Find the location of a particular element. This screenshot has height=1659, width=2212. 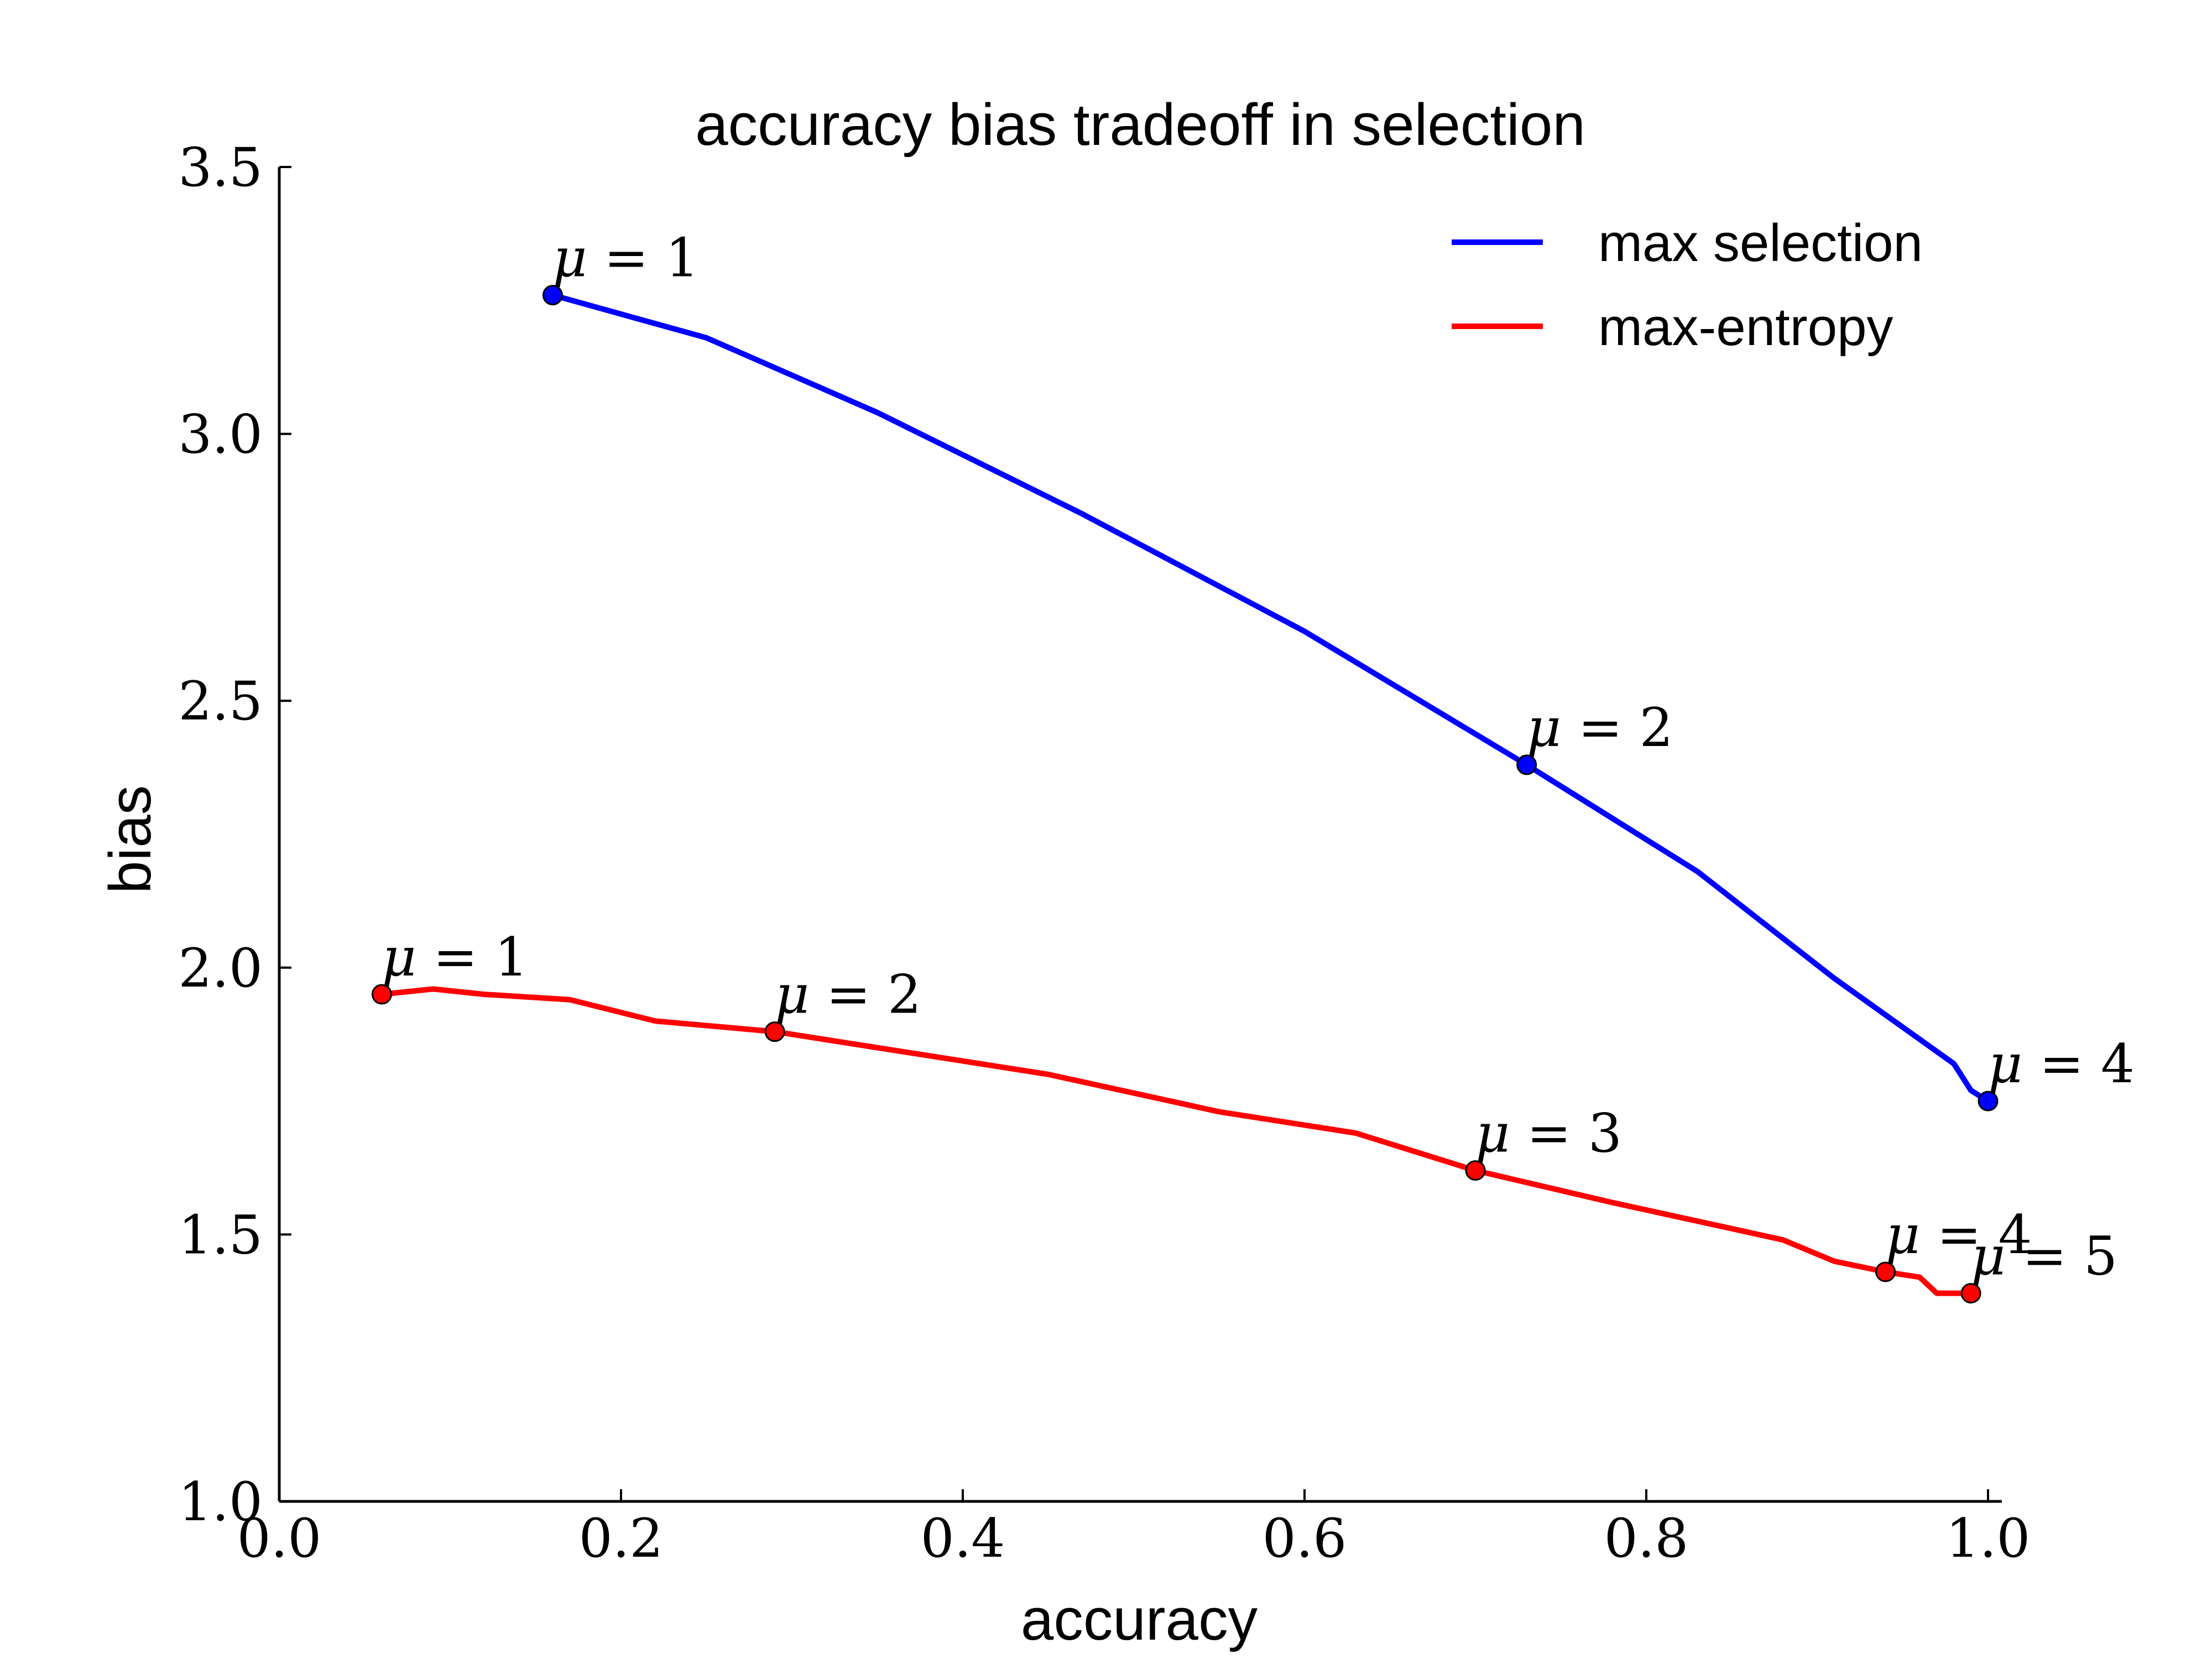

x-axis-label: accuracy is located at coordinates (1139, 1619).